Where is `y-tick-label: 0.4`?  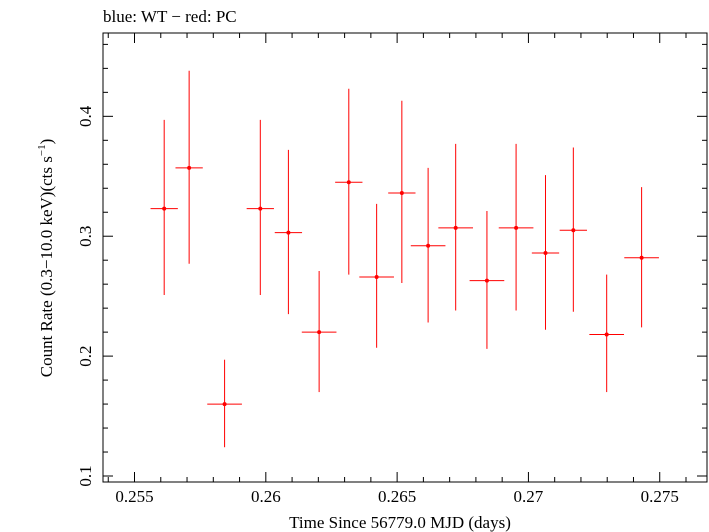
y-tick-label: 0.4 is located at coordinates (85, 116).